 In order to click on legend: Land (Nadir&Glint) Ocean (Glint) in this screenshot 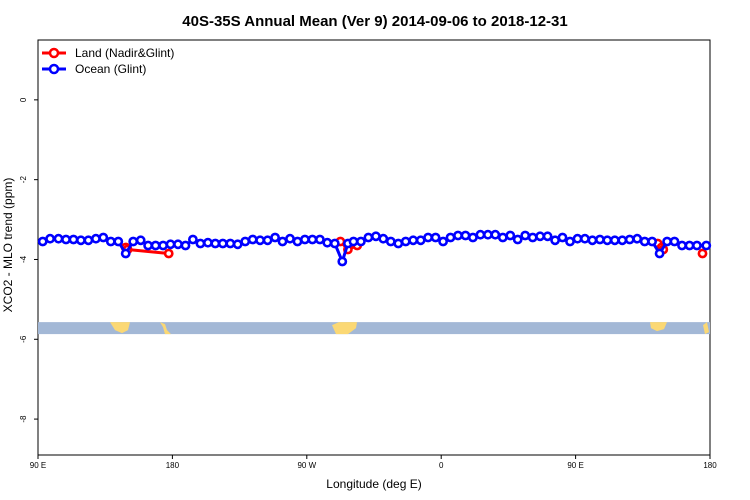, I will do `click(108, 61)`.